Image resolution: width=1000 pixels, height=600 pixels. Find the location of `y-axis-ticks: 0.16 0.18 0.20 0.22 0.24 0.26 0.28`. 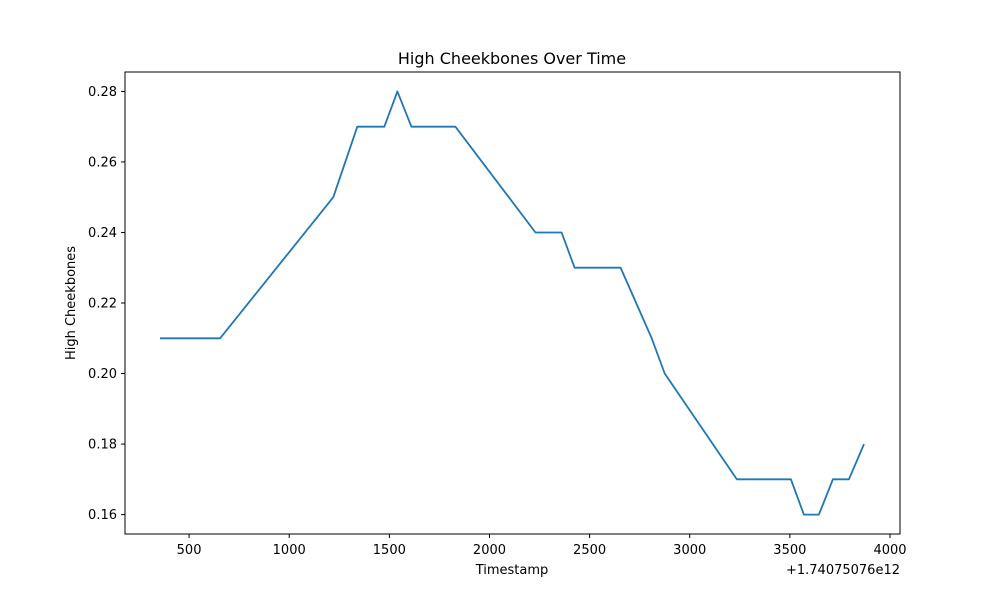

y-axis-ticks: 0.16 0.18 0.20 0.22 0.24 0.26 0.28 is located at coordinates (106, 304).